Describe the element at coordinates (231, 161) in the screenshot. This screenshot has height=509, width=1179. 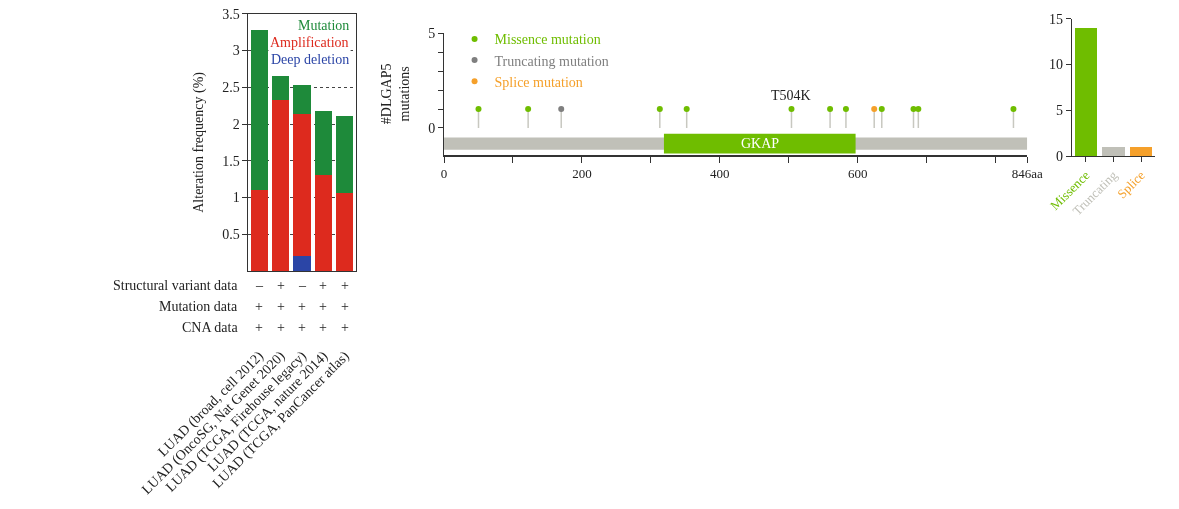
I see `y-tick-label: 1.5` at that location.